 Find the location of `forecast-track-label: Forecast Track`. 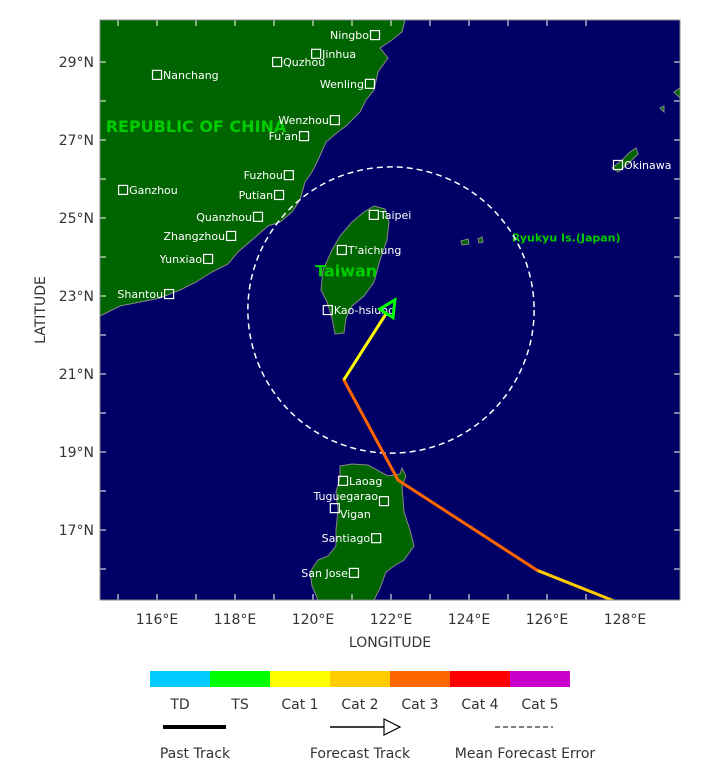

forecast-track-label: Forecast Track is located at coordinates (360, 753).